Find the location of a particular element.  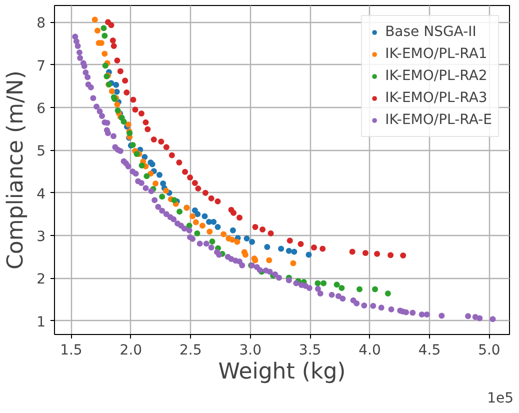

y-tick-label: 6 is located at coordinates (41, 108).